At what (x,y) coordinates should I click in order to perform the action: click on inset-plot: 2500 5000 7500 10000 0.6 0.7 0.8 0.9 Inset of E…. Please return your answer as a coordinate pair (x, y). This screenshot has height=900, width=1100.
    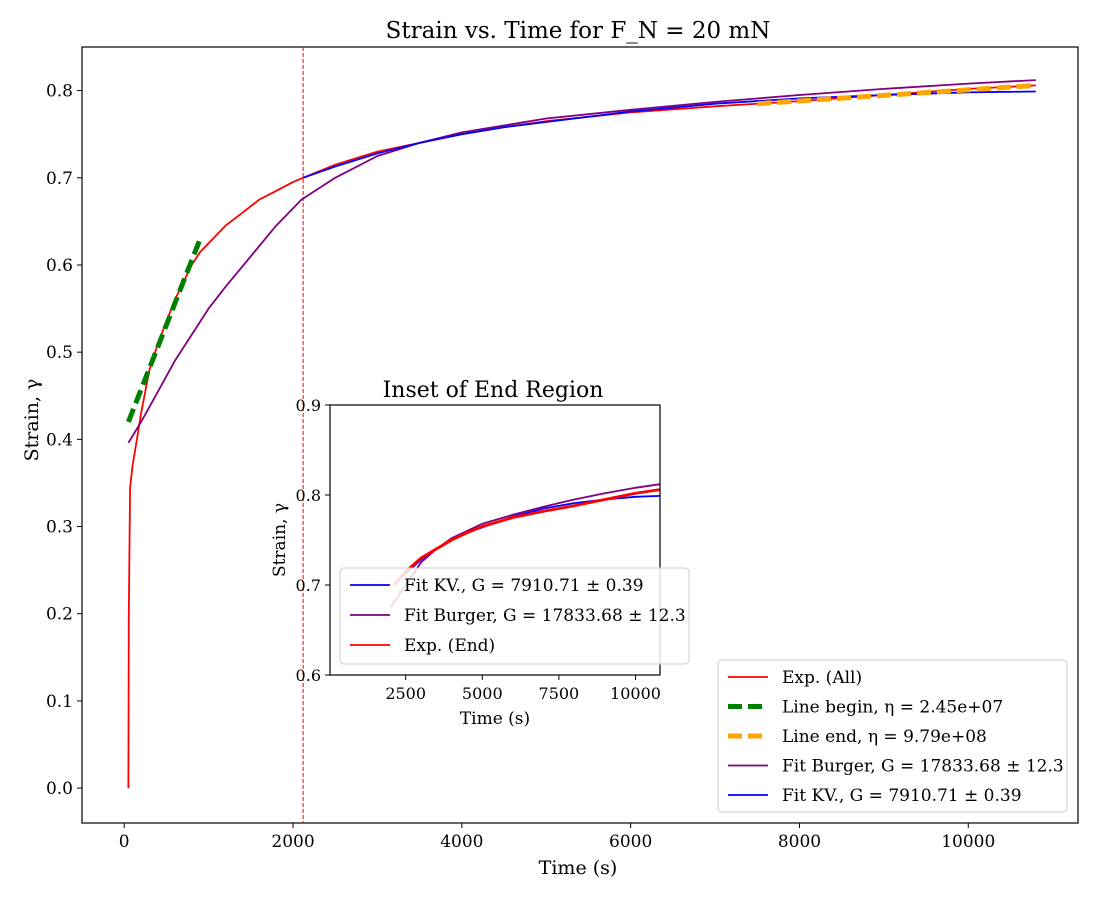
    Looking at the image, I should click on (480, 553).